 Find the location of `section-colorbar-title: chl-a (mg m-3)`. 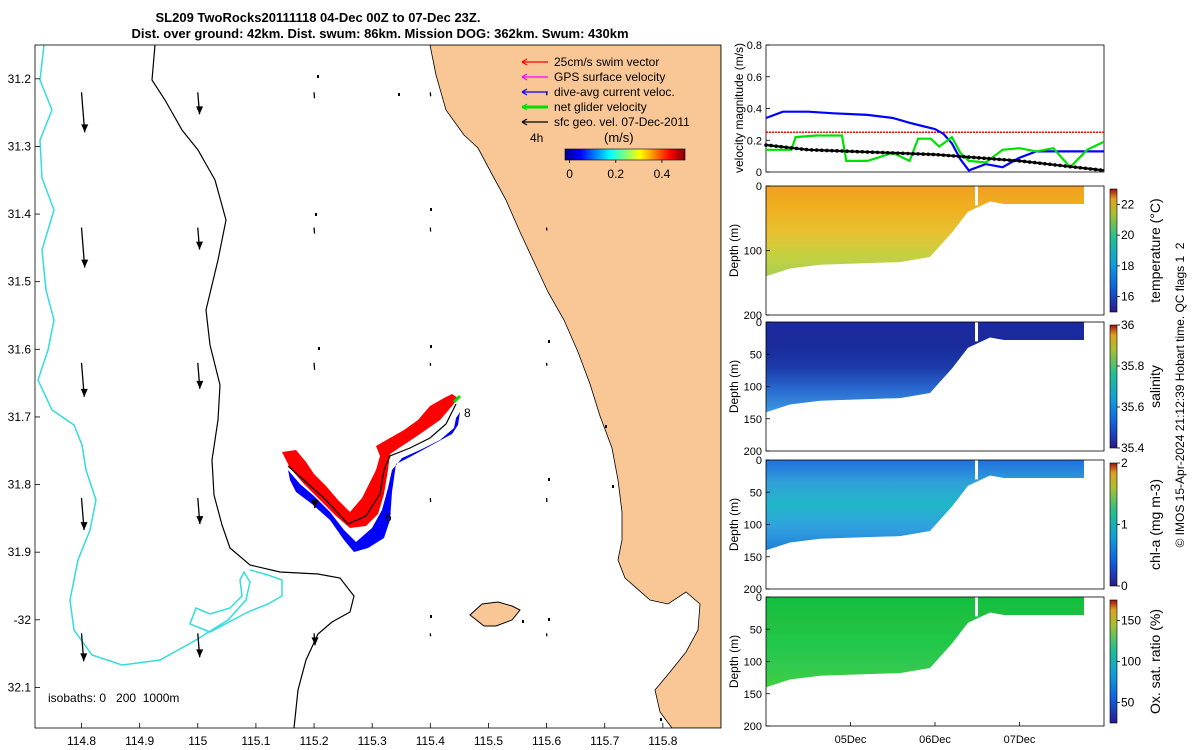

section-colorbar-title: chl-a (mg m-3) is located at coordinates (1155, 524).